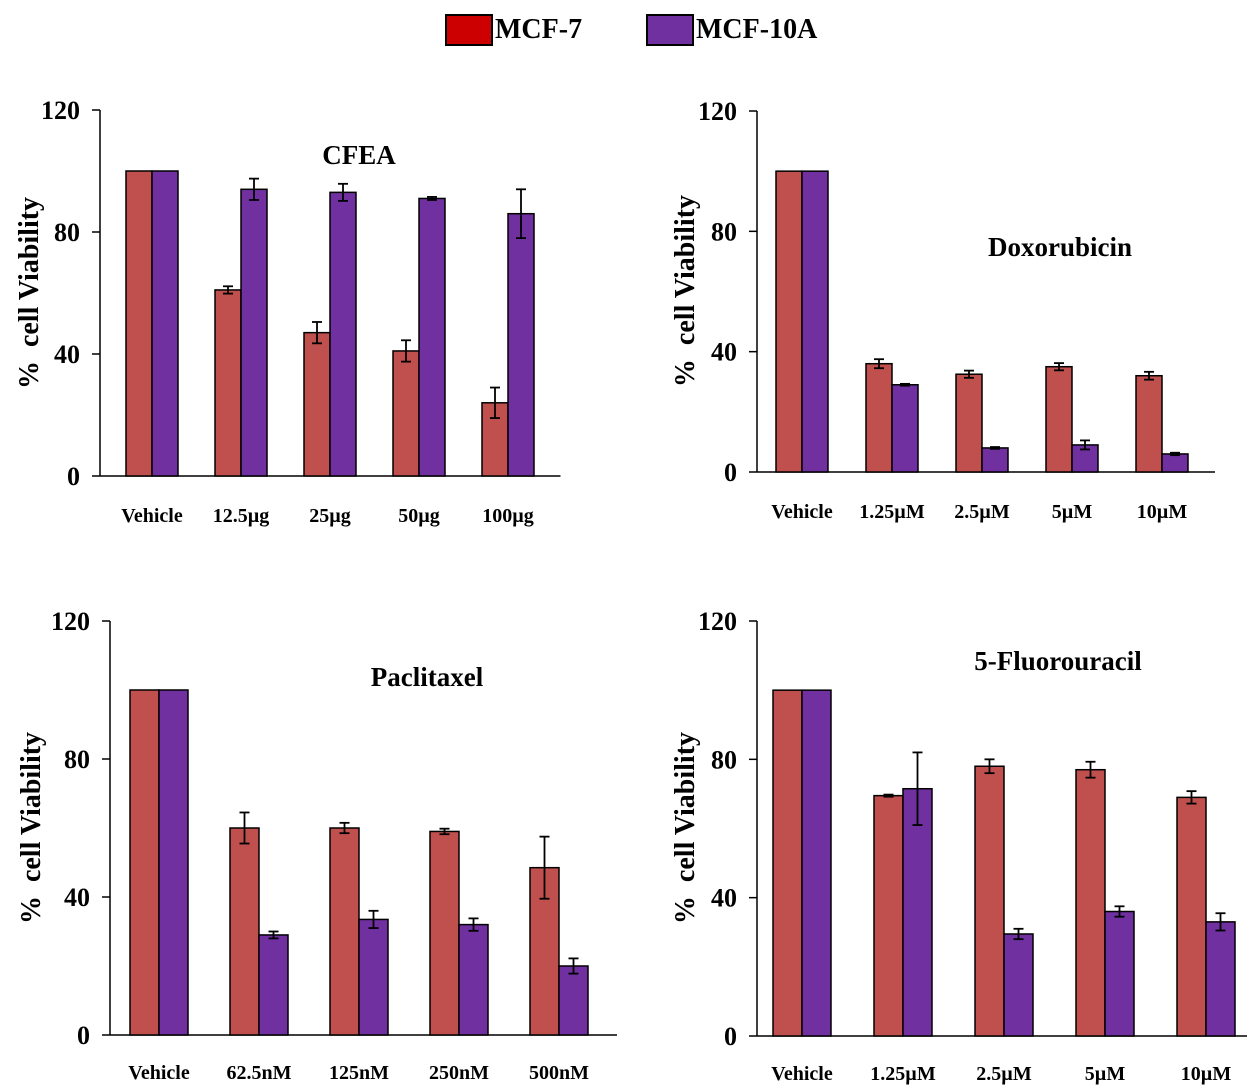 The image size is (1247, 1086). I want to click on legend: MCF-7 MCF-10A, so click(623, 34).